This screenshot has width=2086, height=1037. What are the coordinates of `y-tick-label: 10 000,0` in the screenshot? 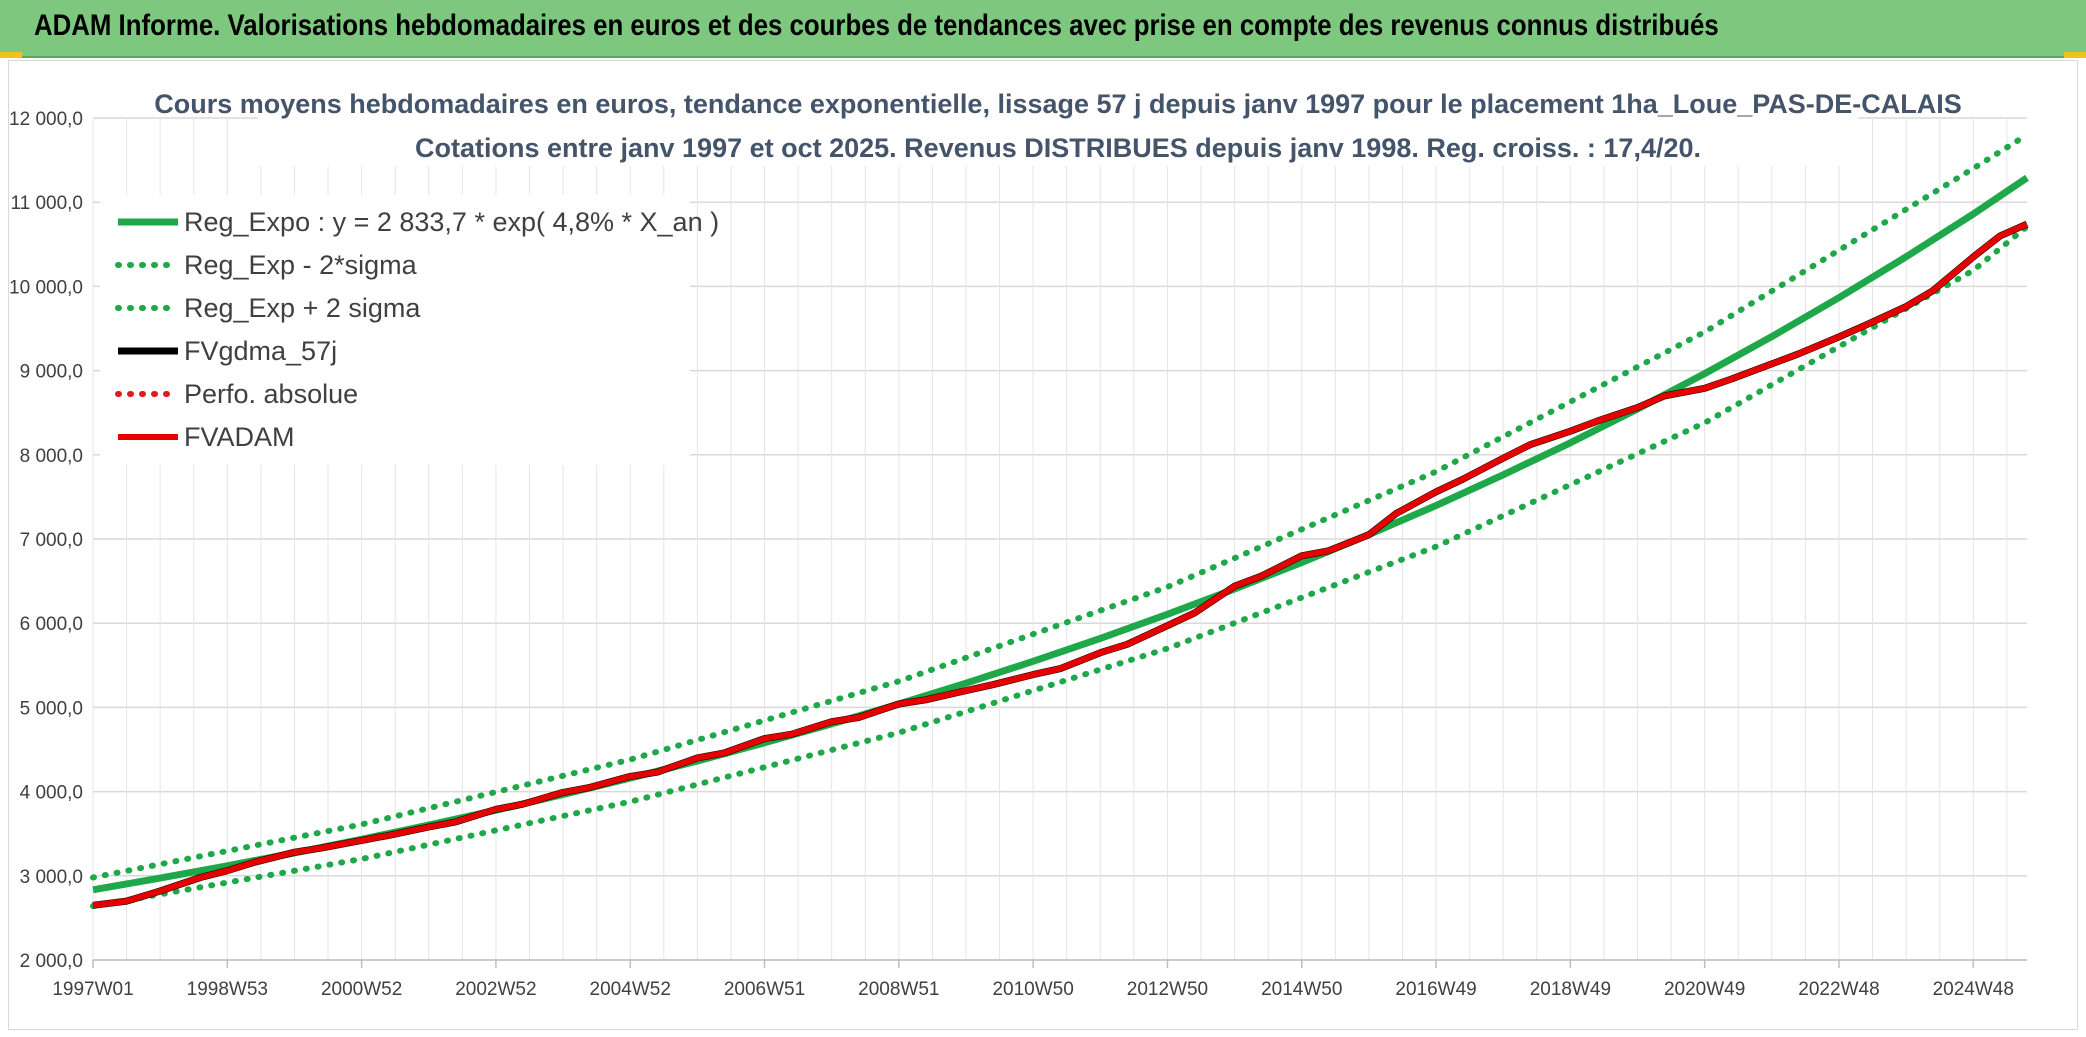 It's located at (46, 287).